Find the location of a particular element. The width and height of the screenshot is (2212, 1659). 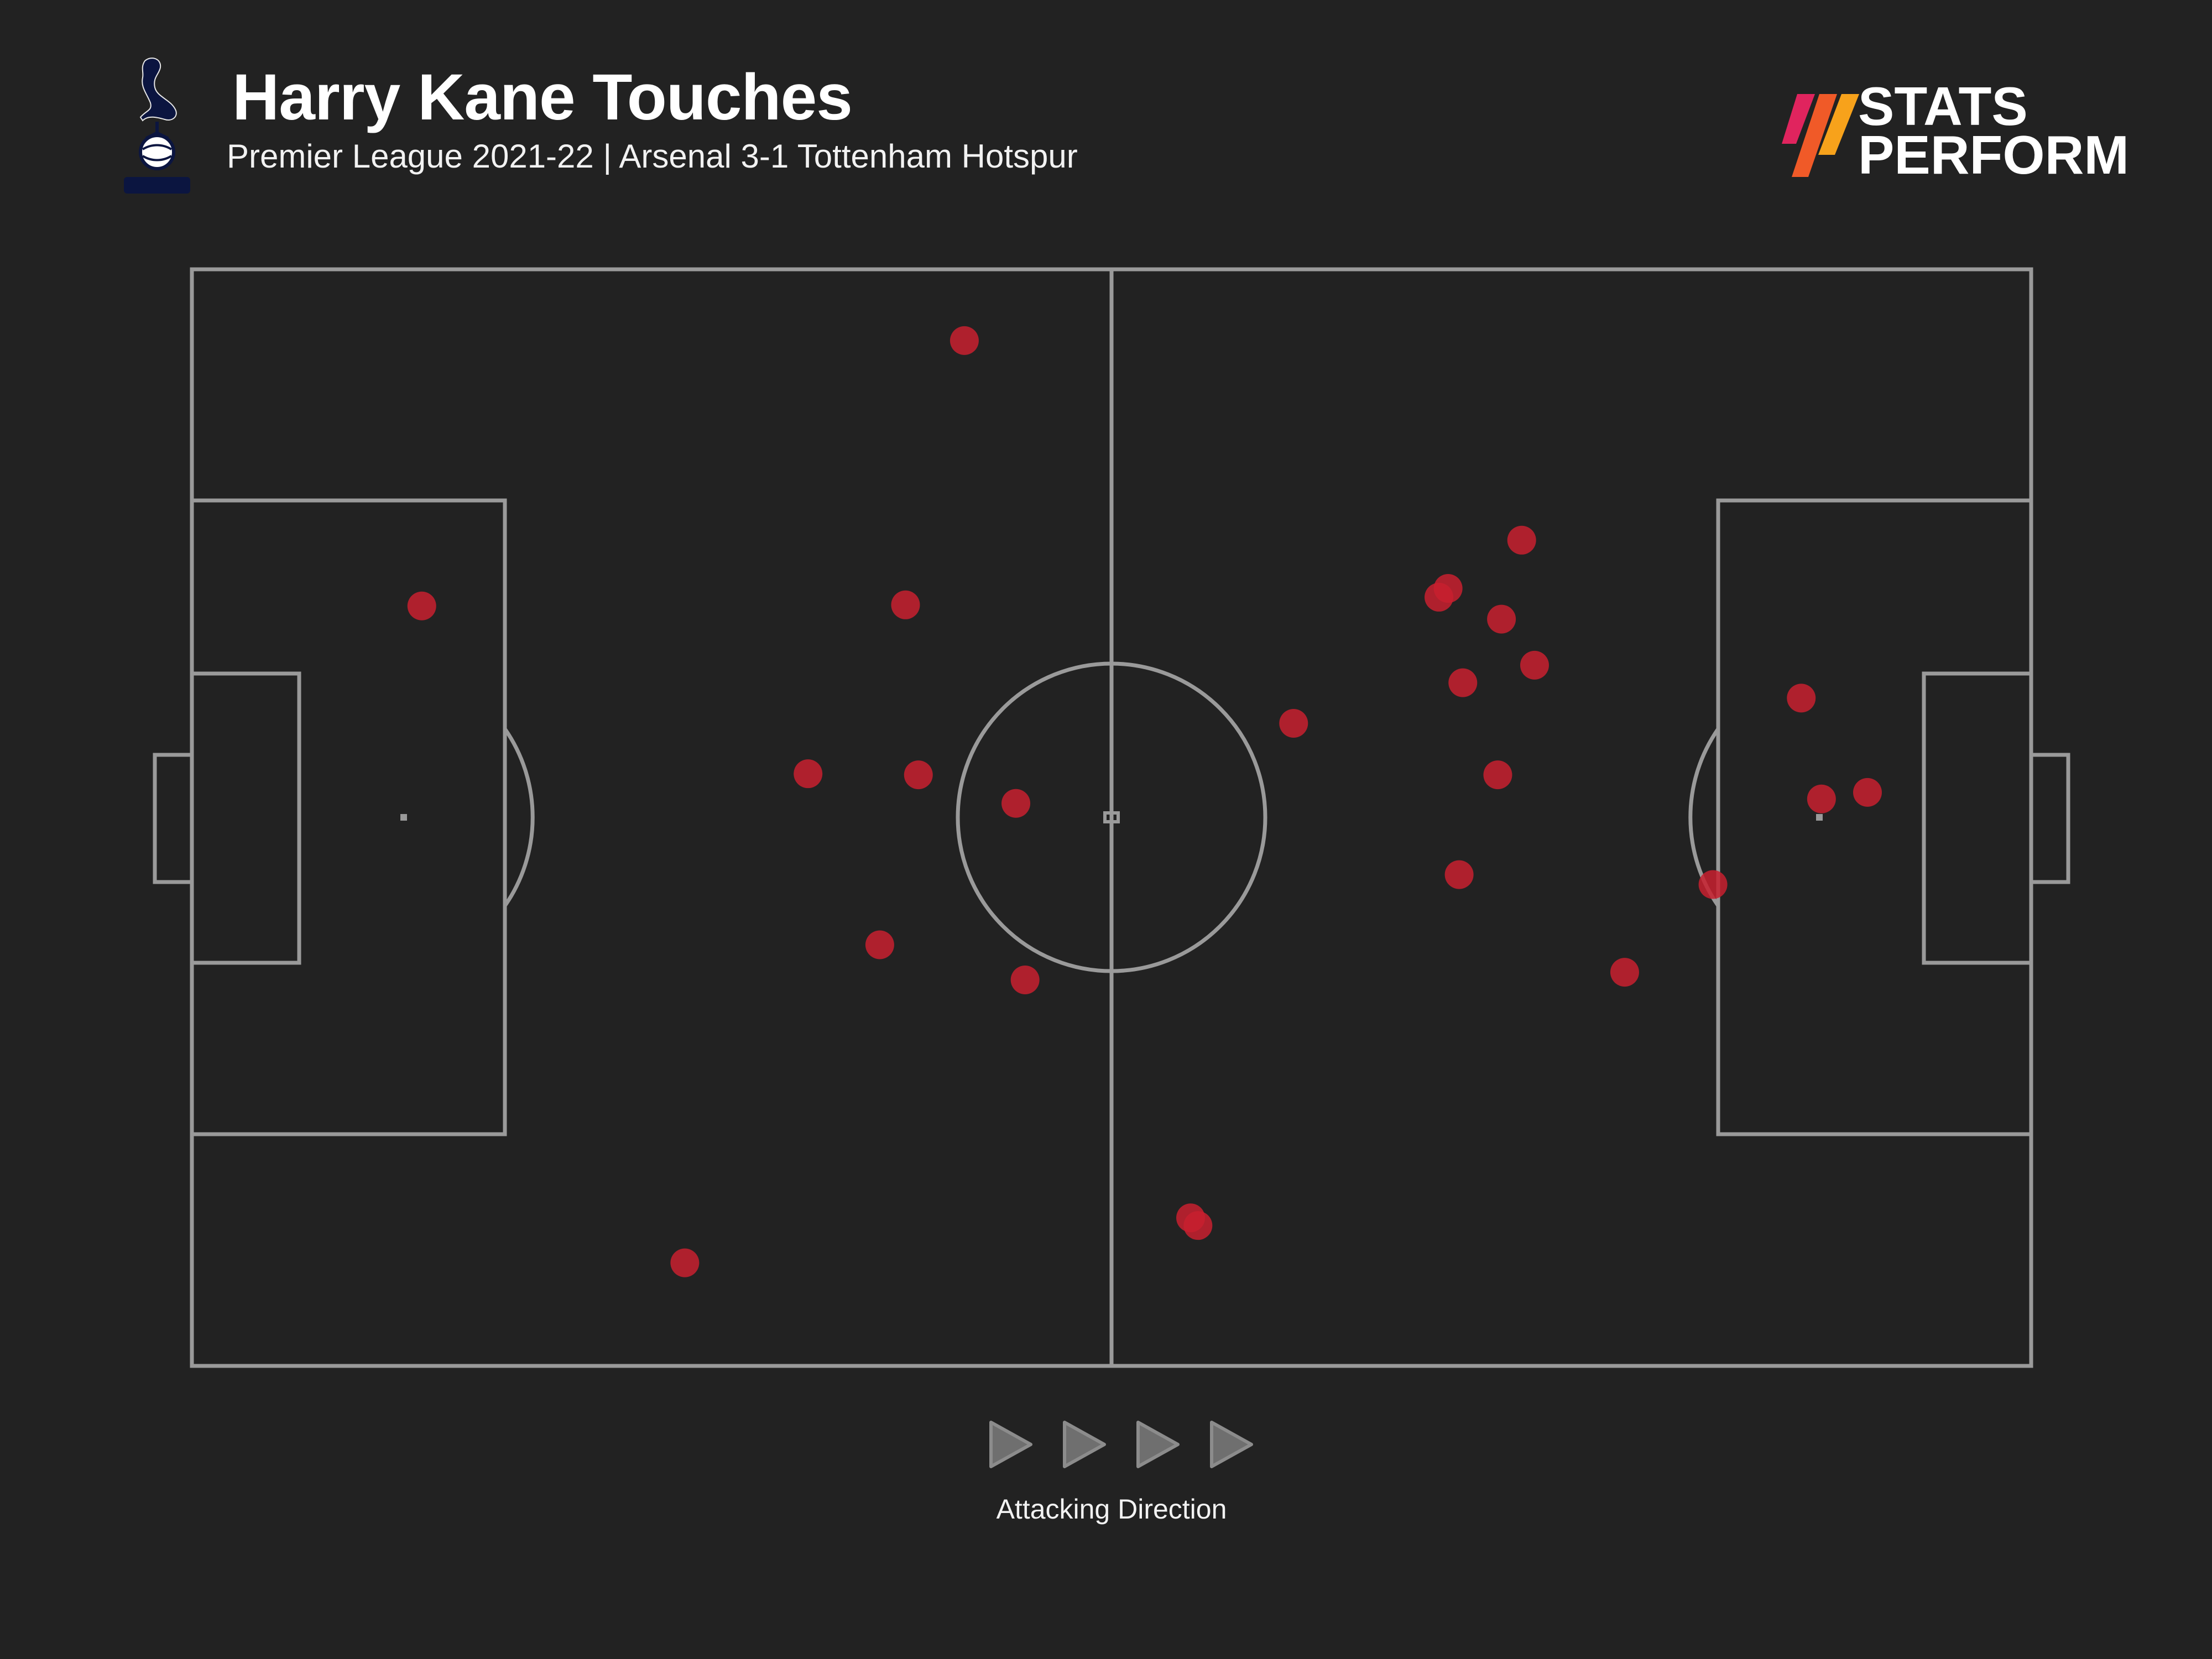

left-penalty-spot is located at coordinates (404, 818).